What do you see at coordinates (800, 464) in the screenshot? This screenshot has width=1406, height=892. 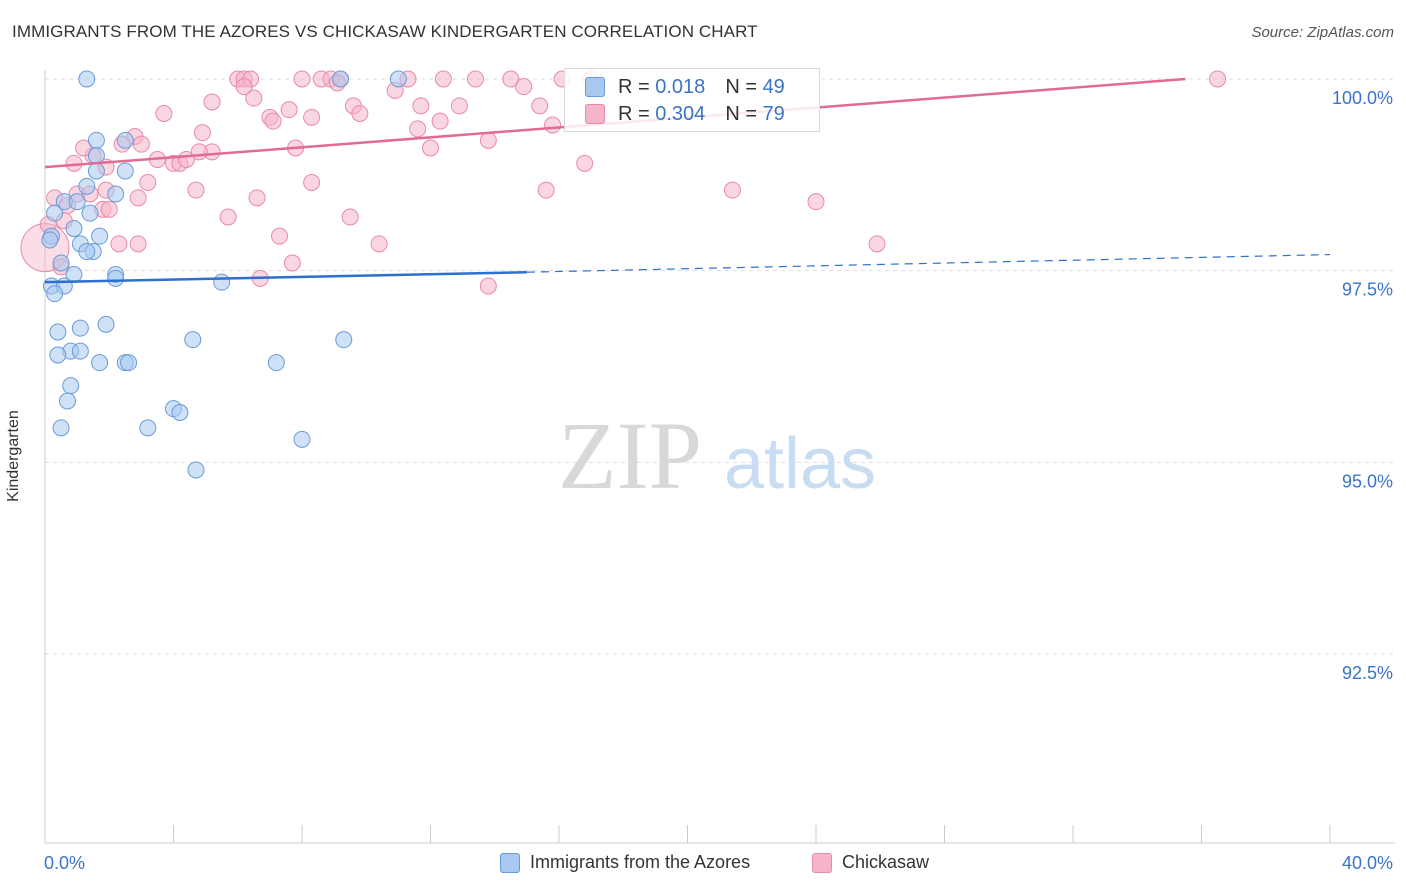 I see `watermark-atlas: atlas` at bounding box center [800, 464].